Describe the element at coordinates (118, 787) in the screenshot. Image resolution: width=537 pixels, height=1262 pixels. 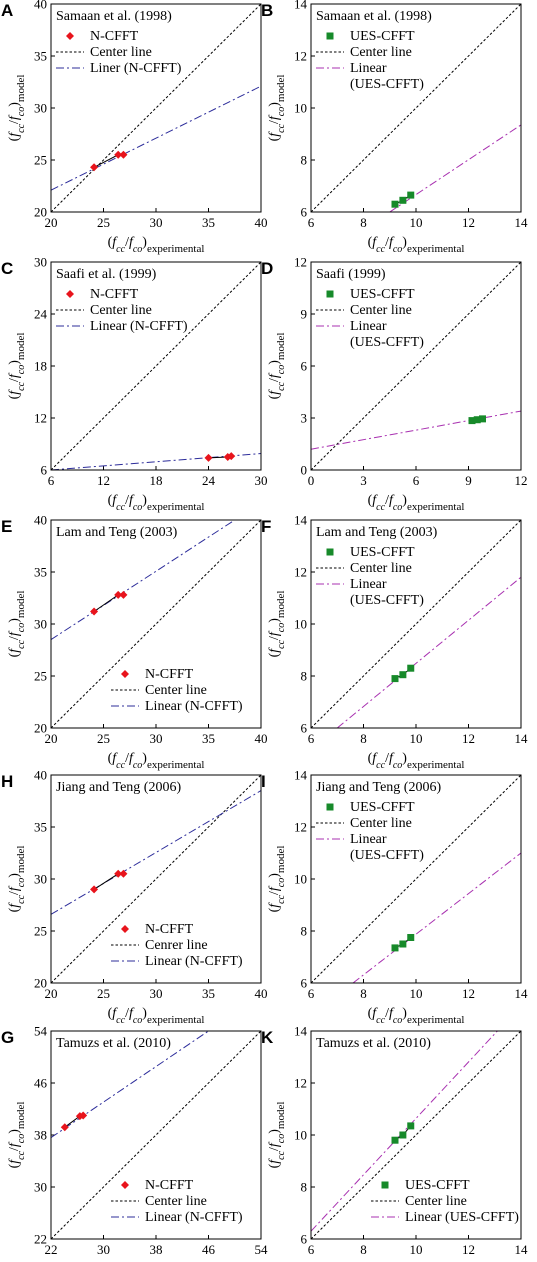
I see `chart-title: Jiang and Teng (2006)` at that location.